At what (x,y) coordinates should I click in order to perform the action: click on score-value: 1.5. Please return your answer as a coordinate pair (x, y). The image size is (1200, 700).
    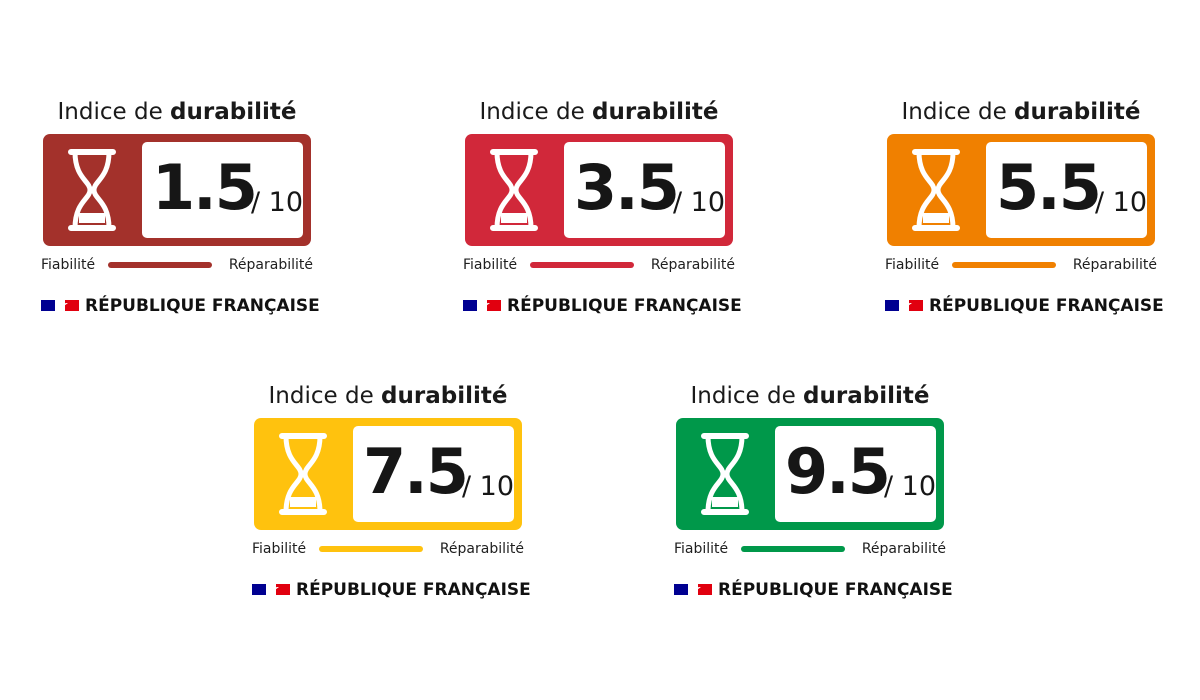
    Looking at the image, I should click on (205, 187).